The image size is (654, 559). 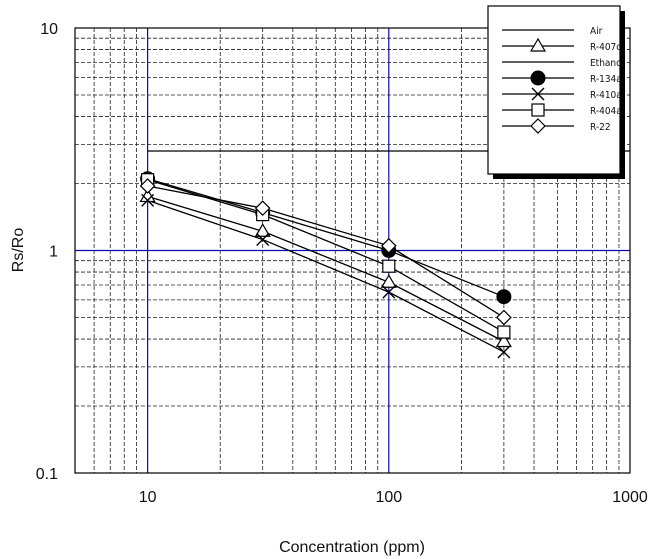 I want to click on y-tick-label: 1, so click(x=53, y=252).